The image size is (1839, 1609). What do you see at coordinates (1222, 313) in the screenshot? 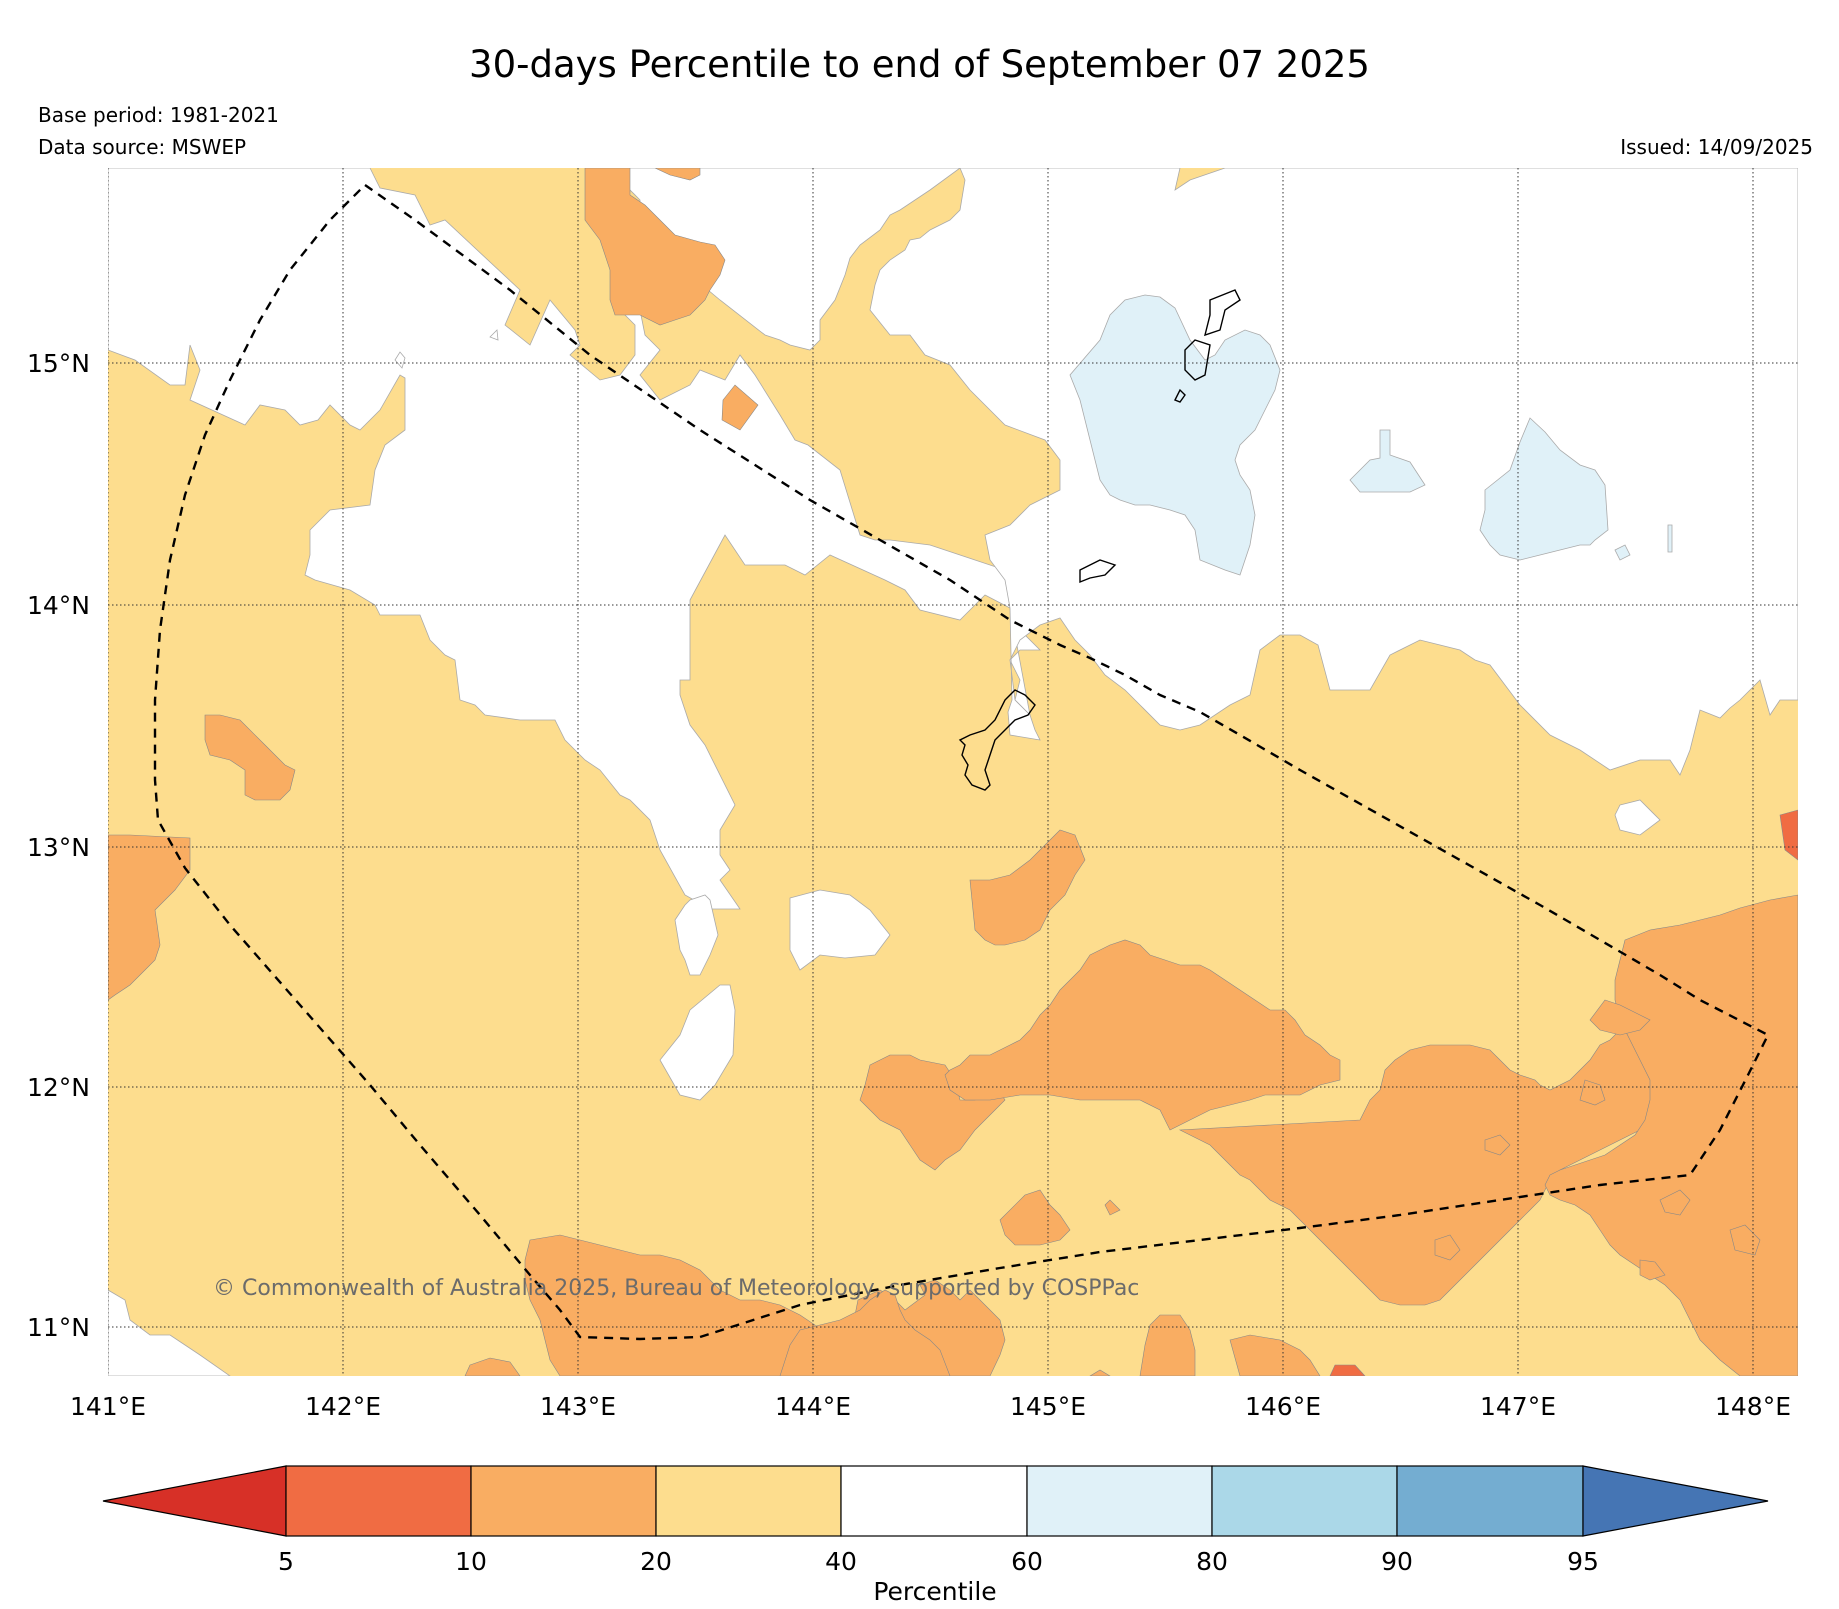
I see `anatahan-island` at bounding box center [1222, 313].